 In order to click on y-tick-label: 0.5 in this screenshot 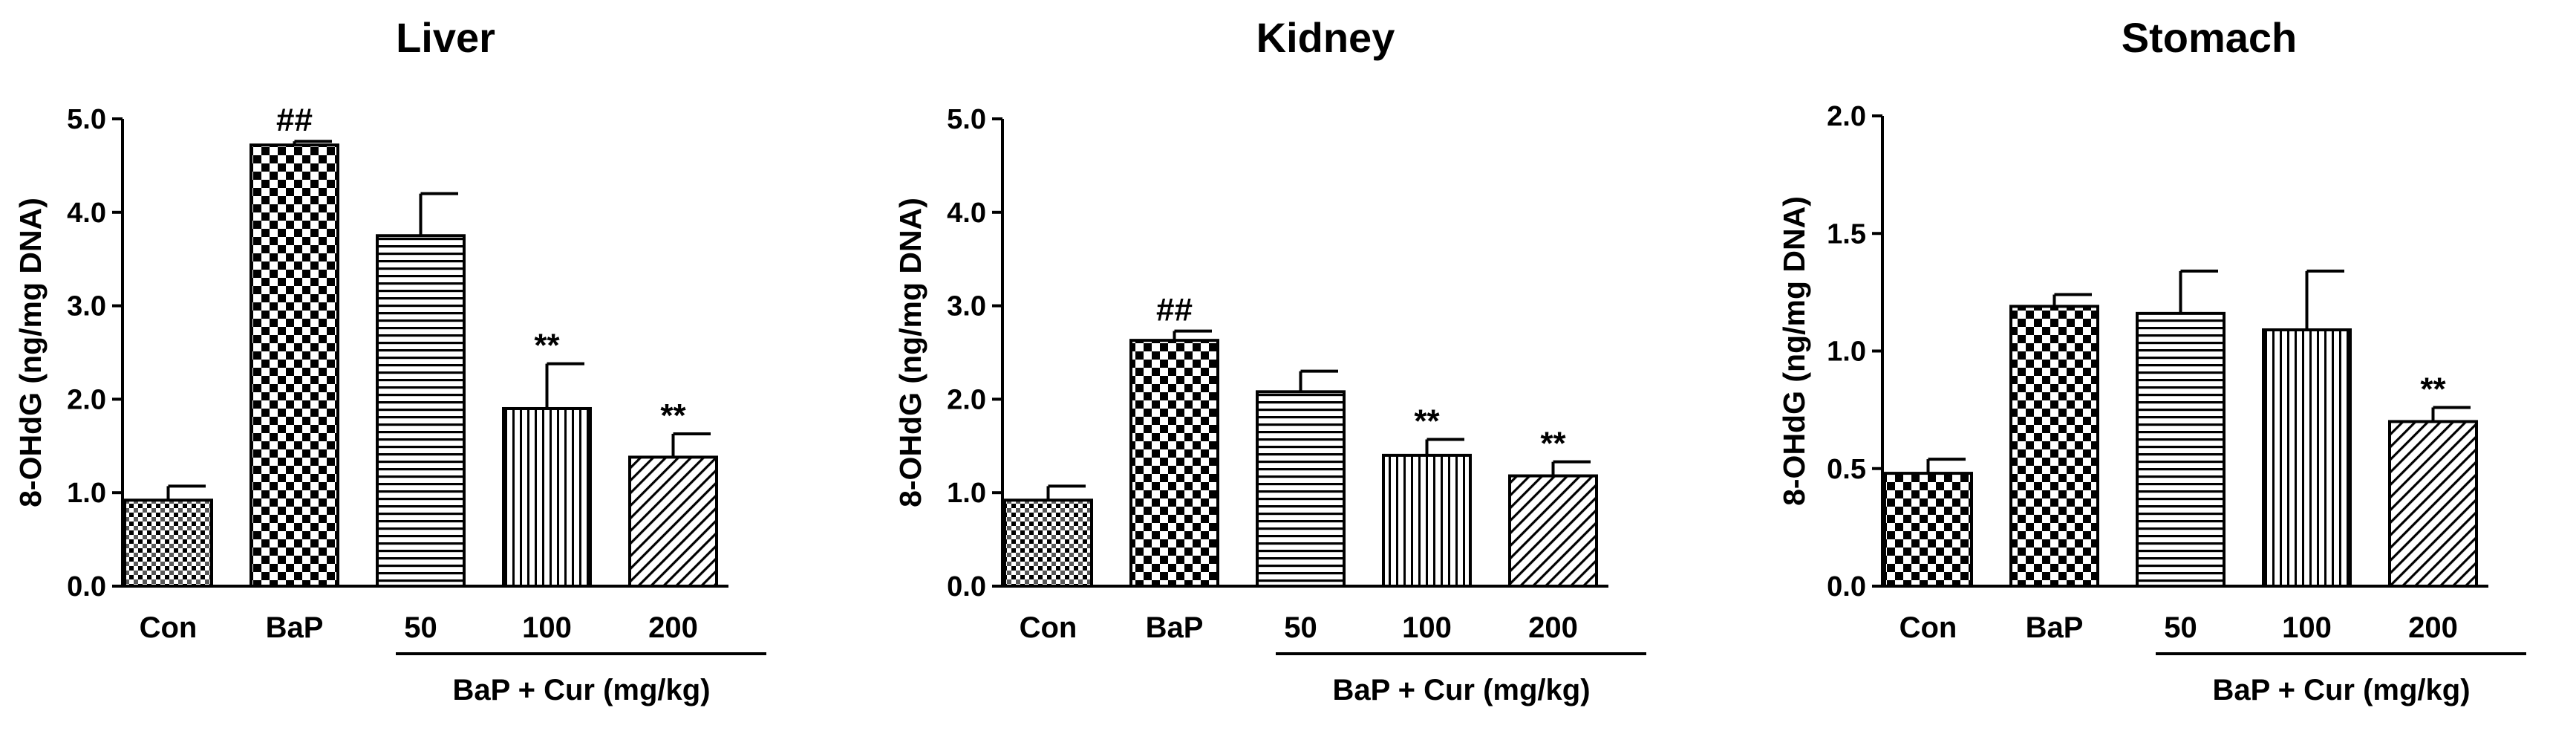, I will do `click(1846, 470)`.